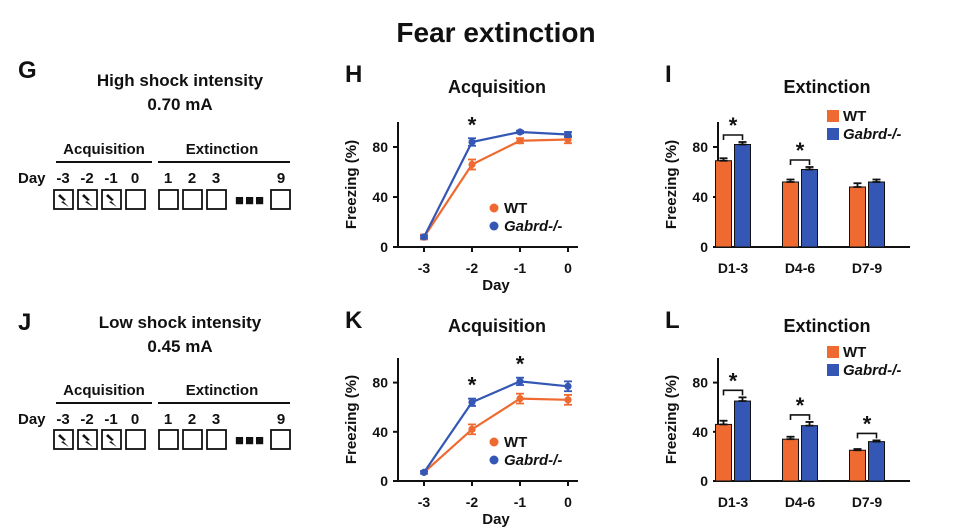 This screenshot has height=530, width=960. What do you see at coordinates (250, 200) in the screenshot?
I see `ellipsis-marker: ■■■` at bounding box center [250, 200].